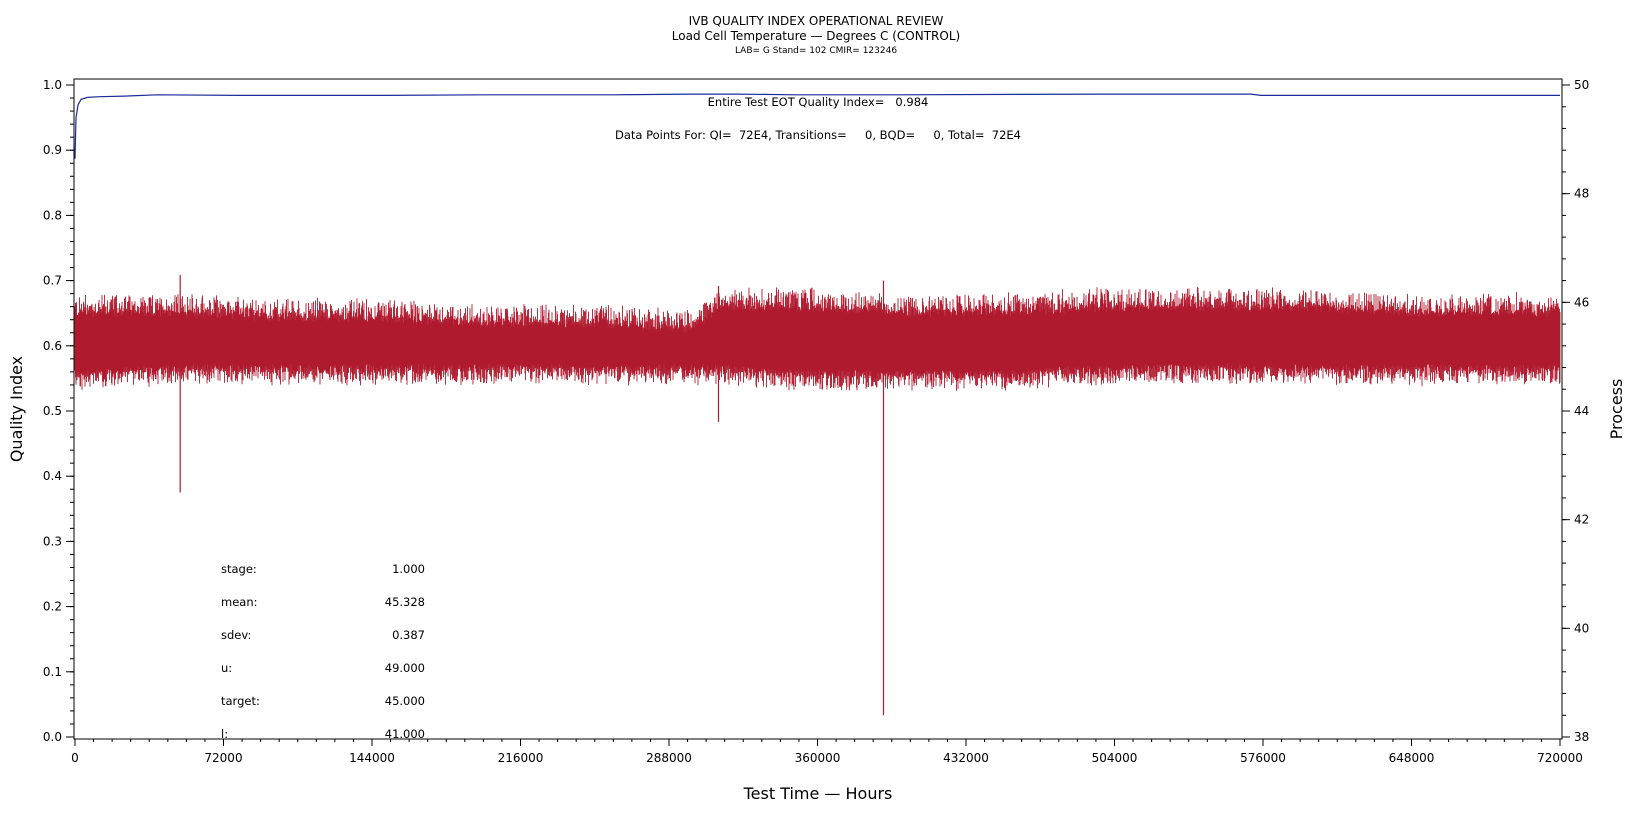 Image resolution: width=1632 pixels, height=819 pixels. Describe the element at coordinates (239, 602) in the screenshot. I see `stat-label: mean:` at that location.